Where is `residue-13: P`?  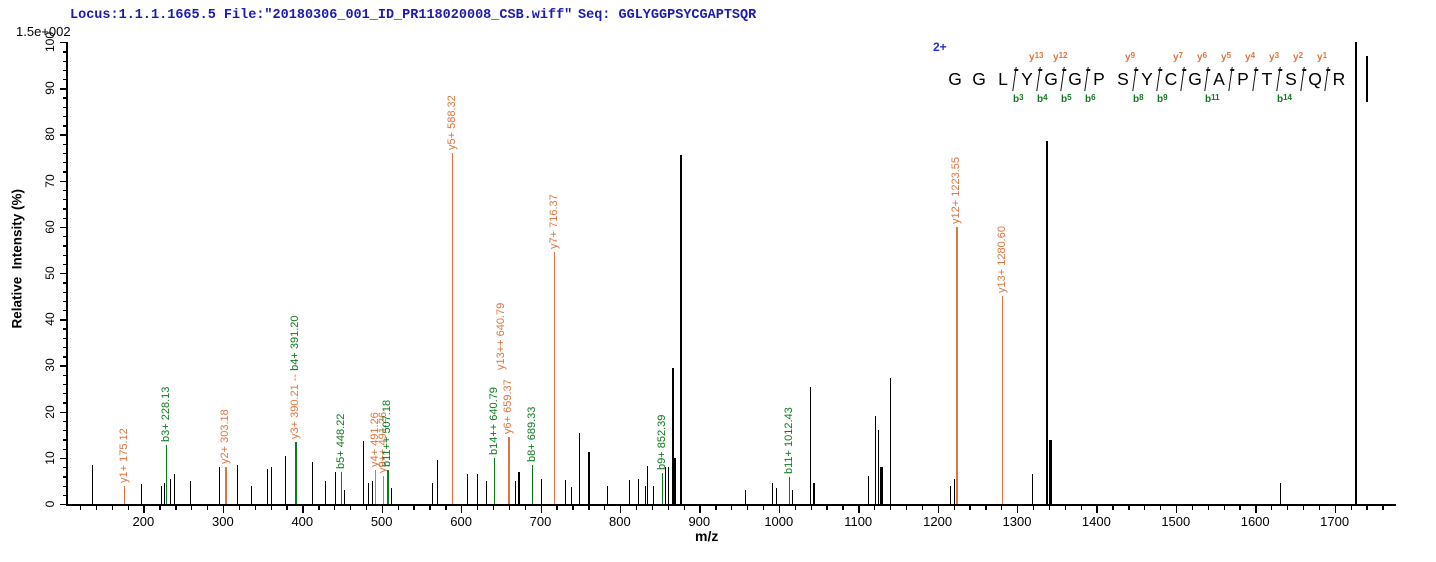 residue-13: P is located at coordinates (1243, 78).